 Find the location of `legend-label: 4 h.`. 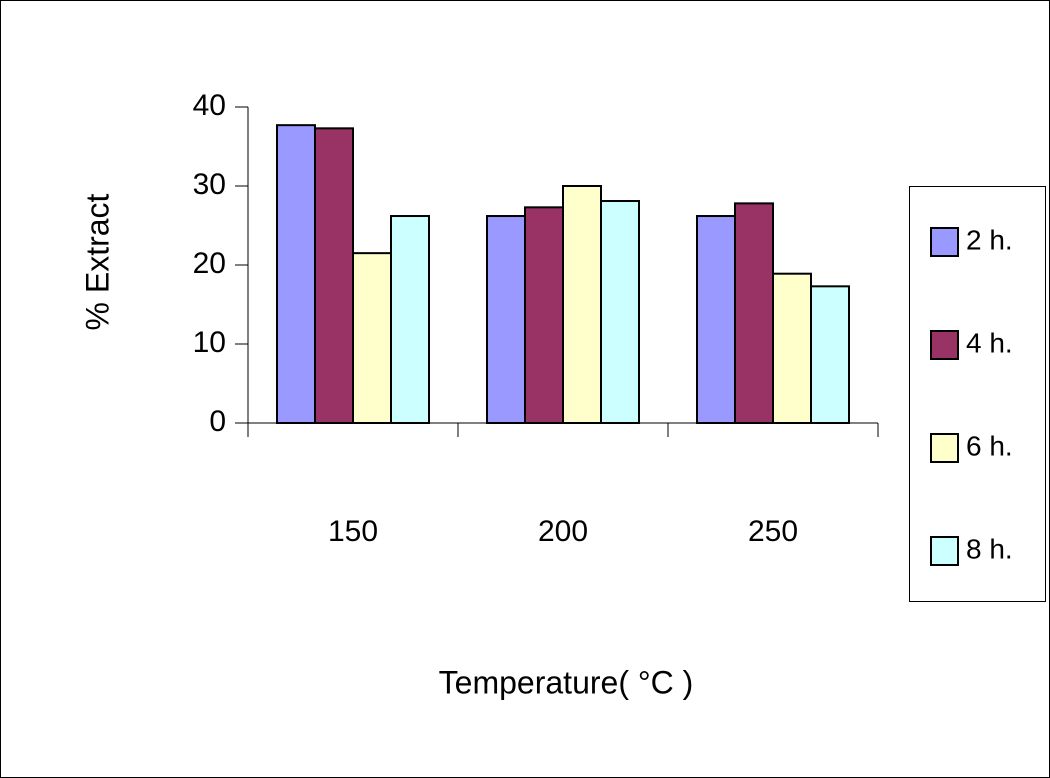

legend-label: 4 h. is located at coordinates (989, 342).